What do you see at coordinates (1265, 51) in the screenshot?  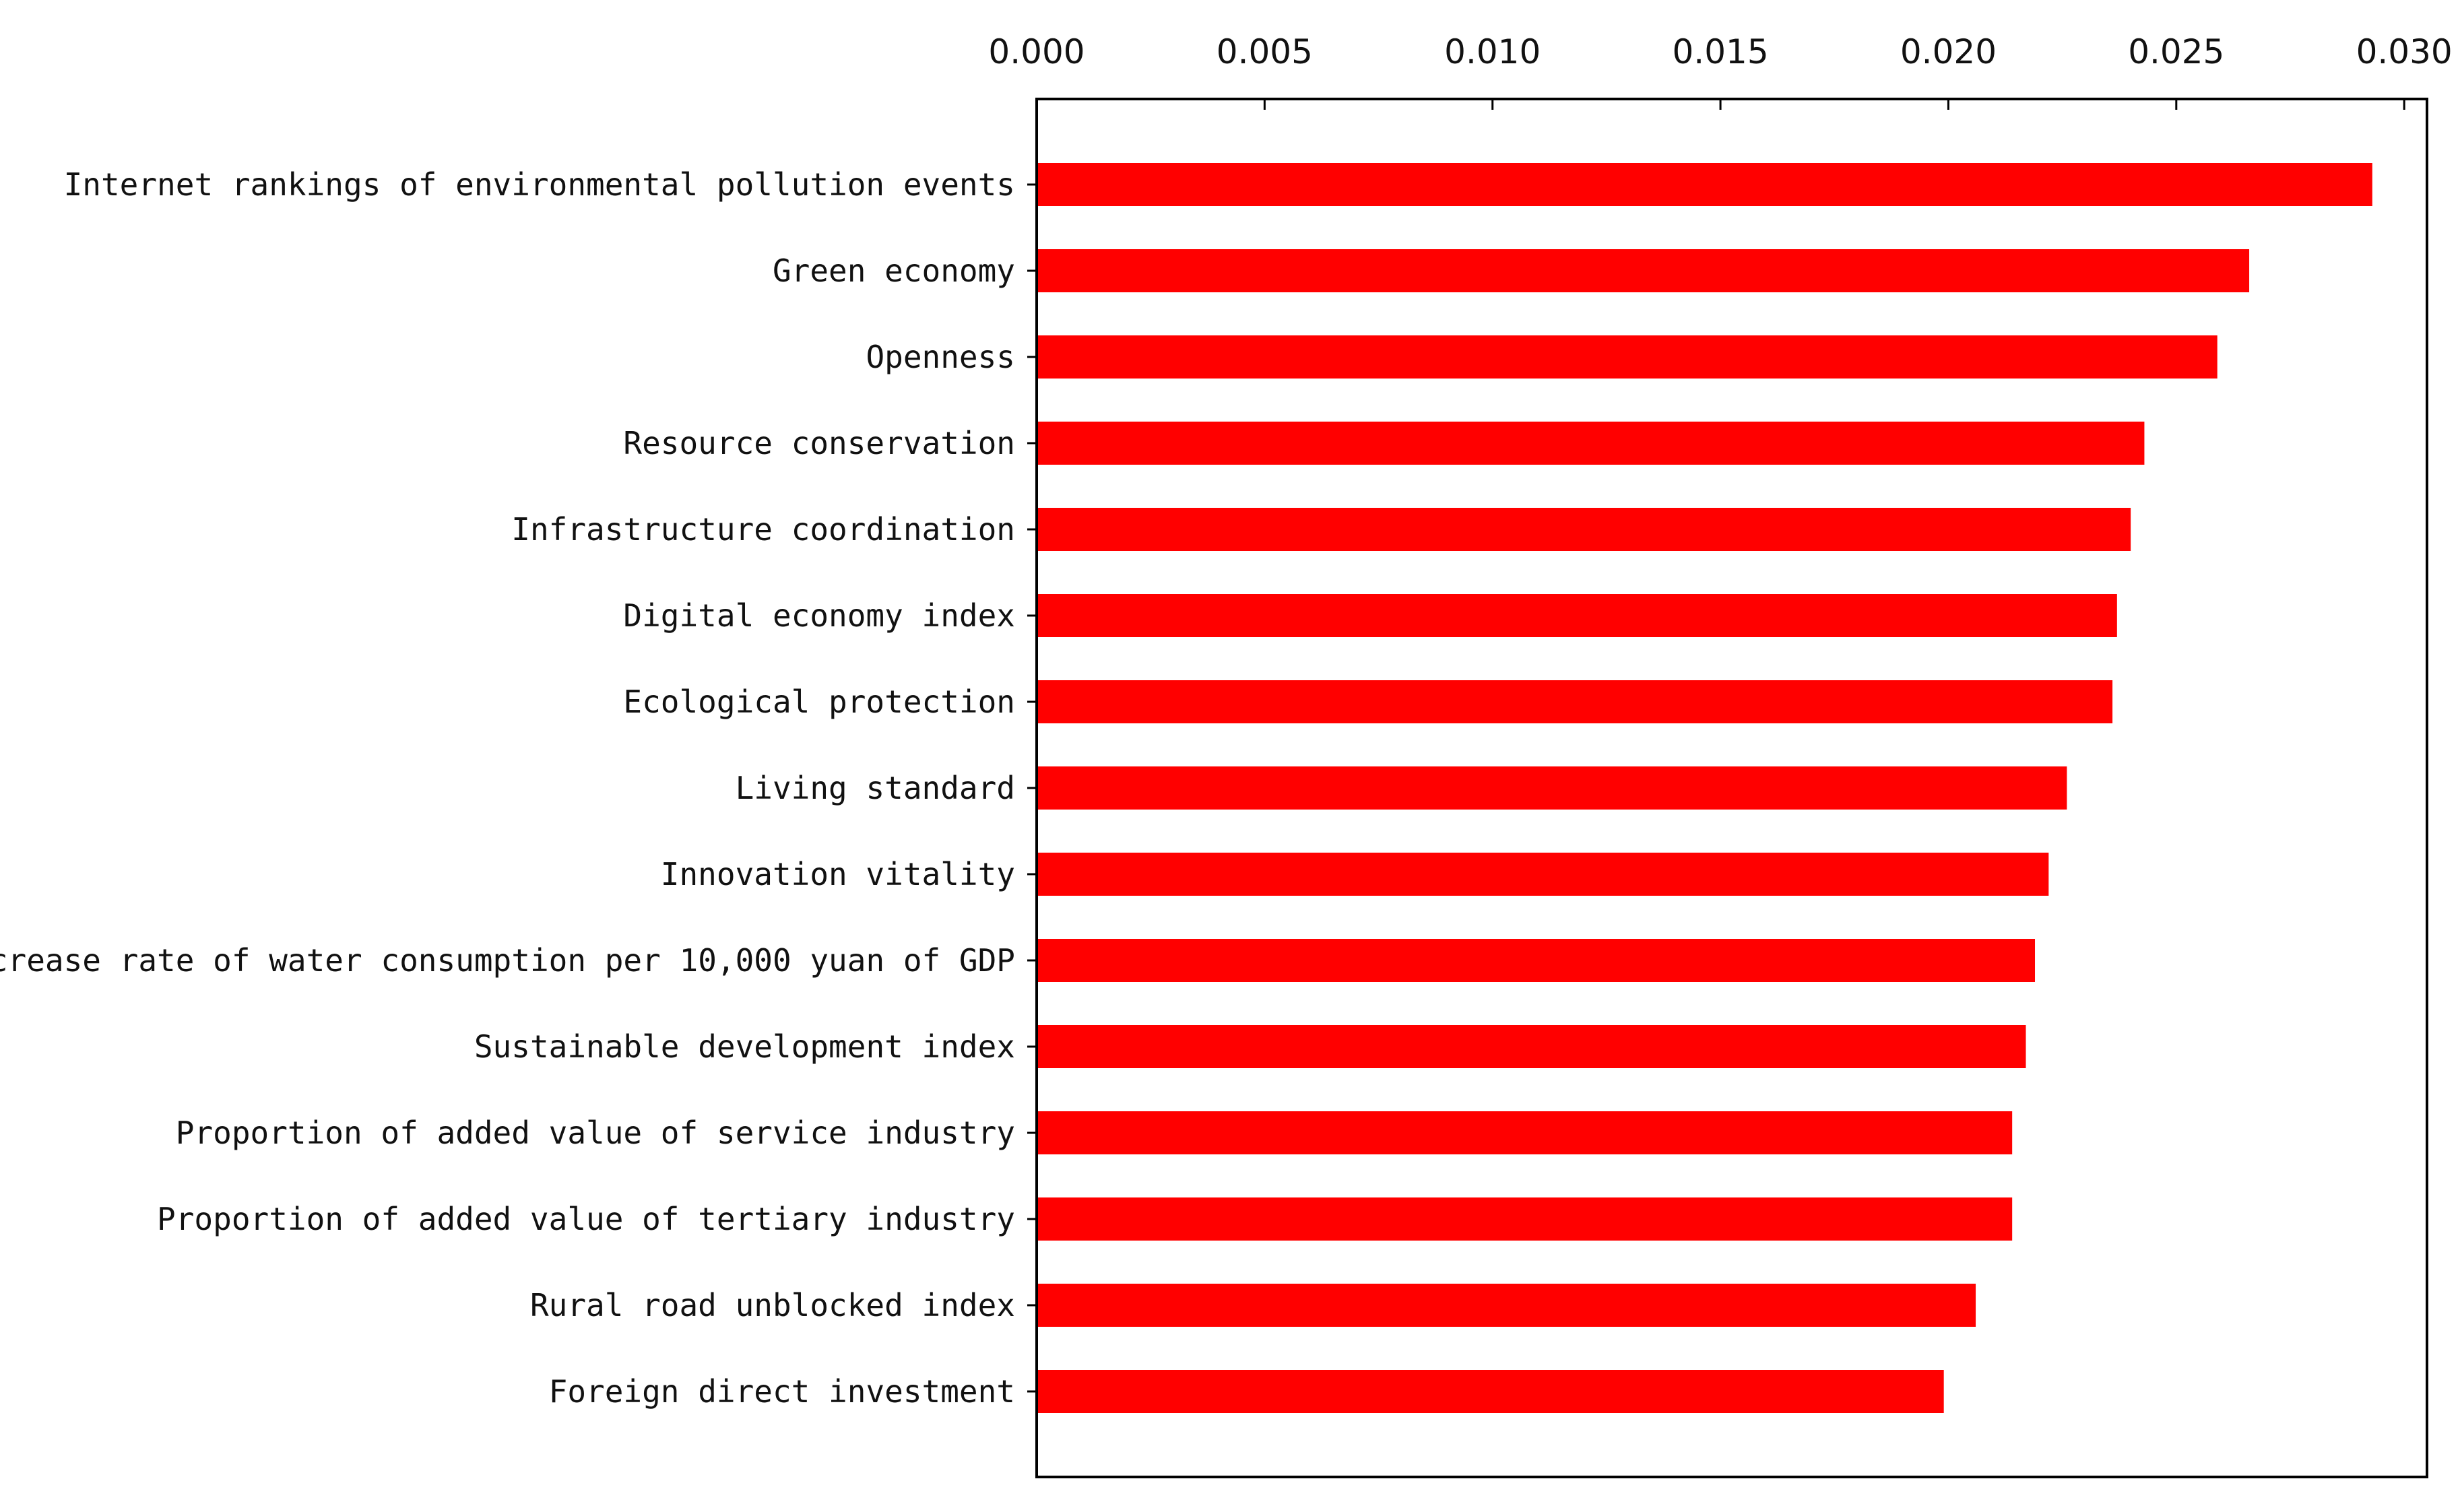 I see `x-tick-label: 0.005` at bounding box center [1265, 51].